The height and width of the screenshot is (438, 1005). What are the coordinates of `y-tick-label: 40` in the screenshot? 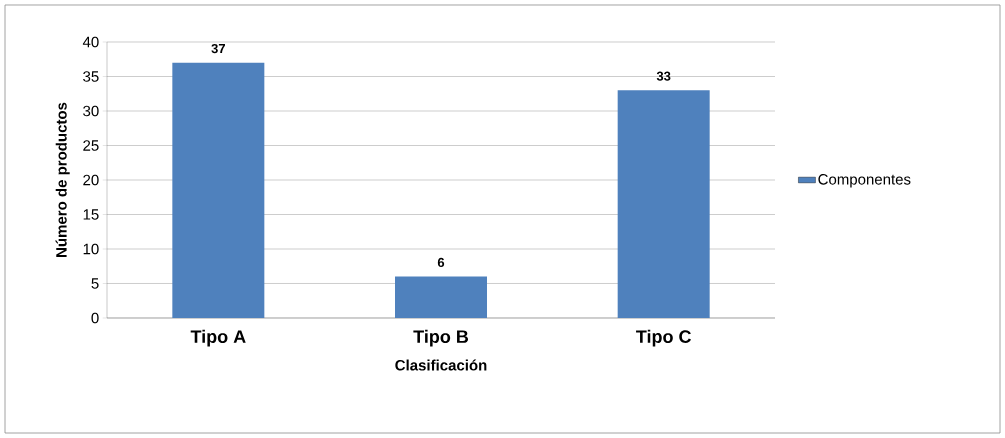 It's located at (90, 42).